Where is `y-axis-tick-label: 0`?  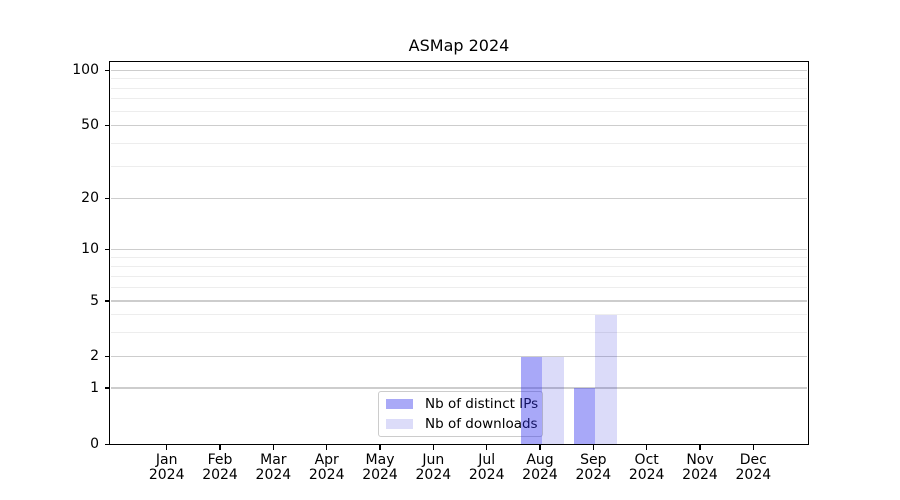 y-axis-tick-label: 0 is located at coordinates (94, 443).